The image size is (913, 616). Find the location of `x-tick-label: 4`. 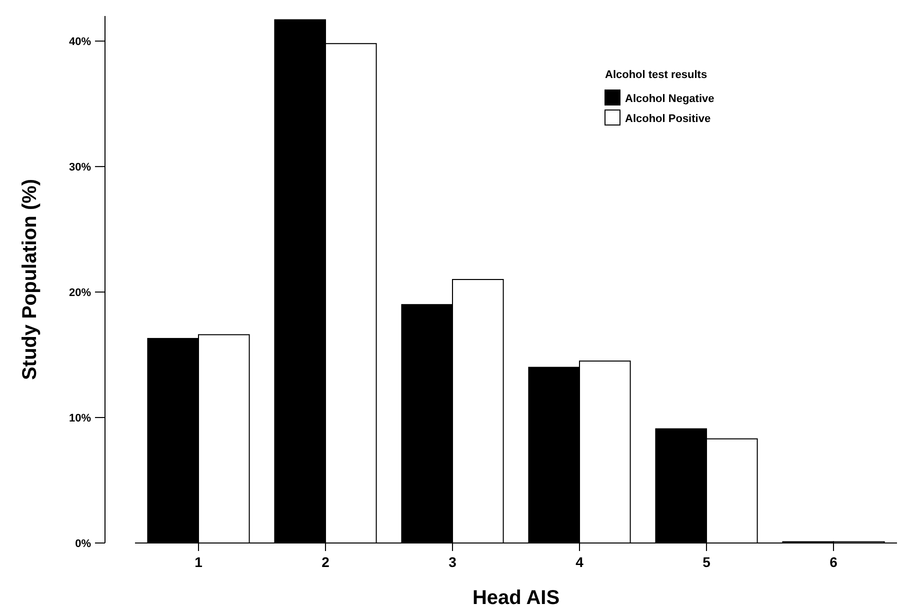

x-tick-label: 4 is located at coordinates (580, 562).